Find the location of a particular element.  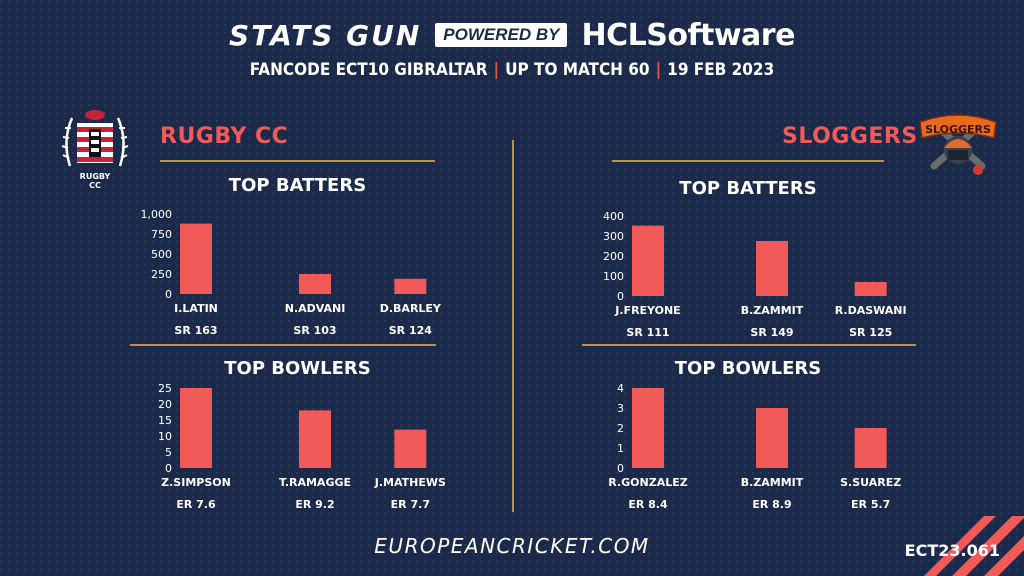

powered-by-badge: POWERED BY is located at coordinates (501, 35).